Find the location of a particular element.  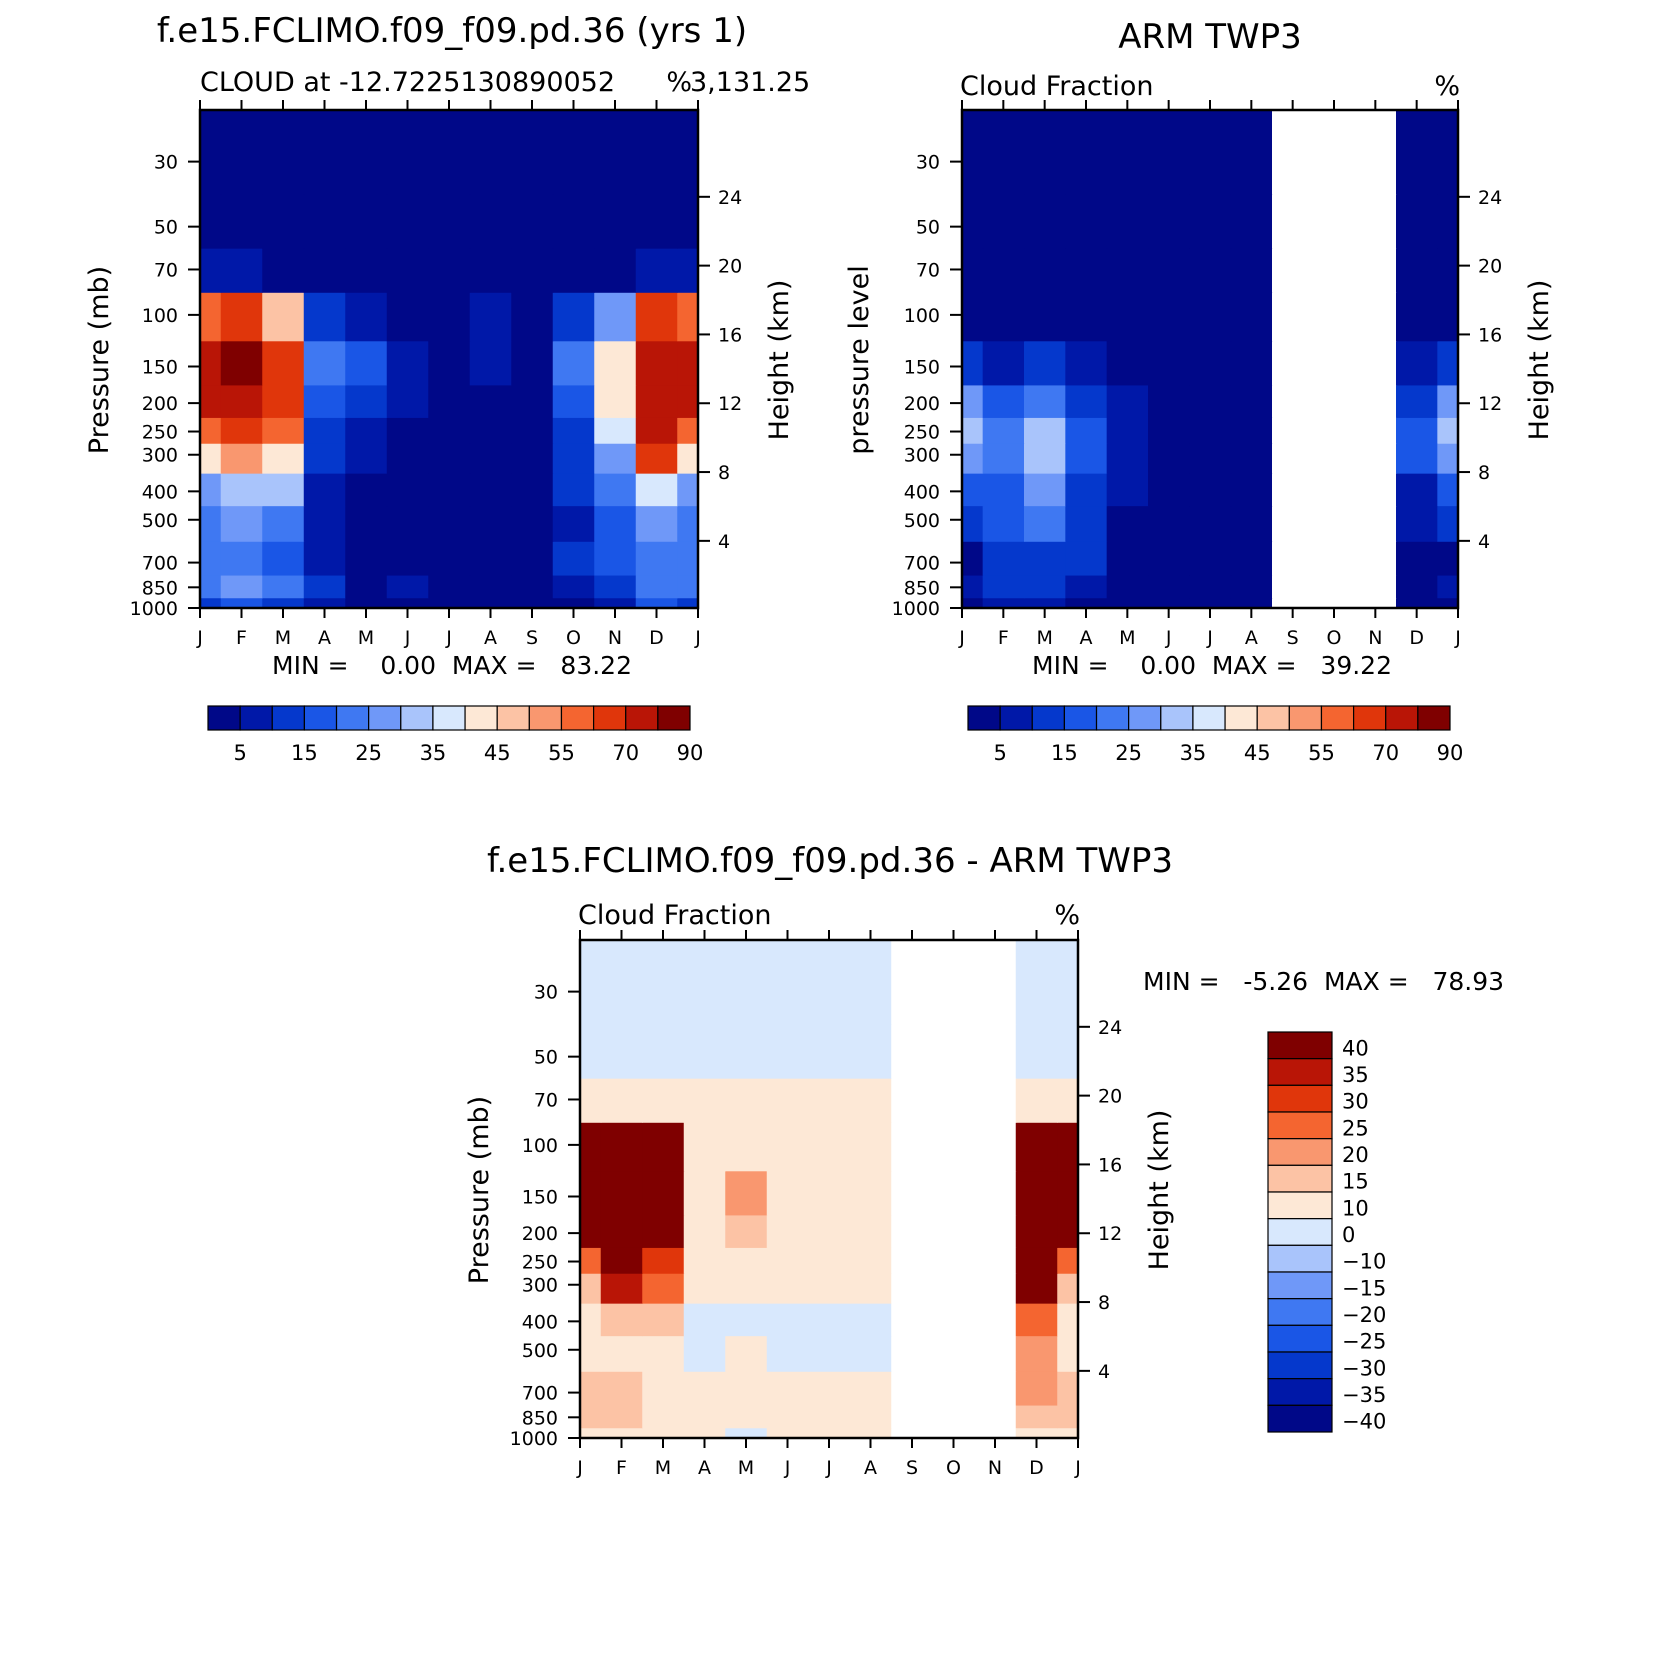

colorbar-label: 55 is located at coordinates (1321, 753).